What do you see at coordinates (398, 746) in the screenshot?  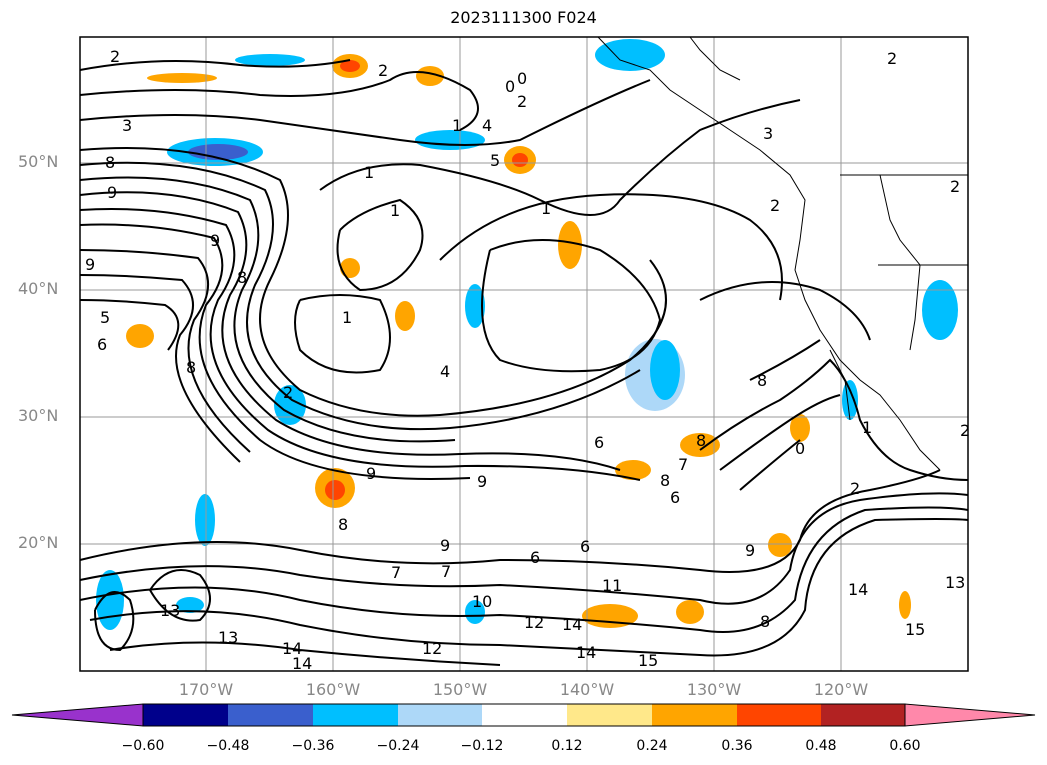 I see `colorbar-tick-label: −0.24` at bounding box center [398, 746].